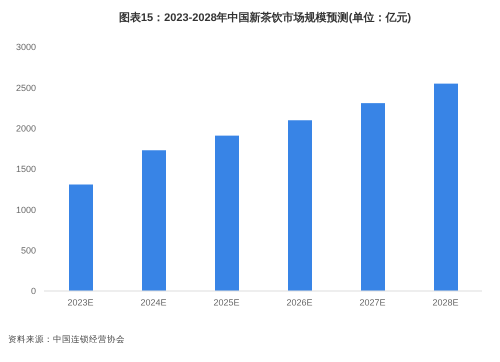 The height and width of the screenshot is (362, 500). I want to click on y-tick-label: 0, so click(33, 291).